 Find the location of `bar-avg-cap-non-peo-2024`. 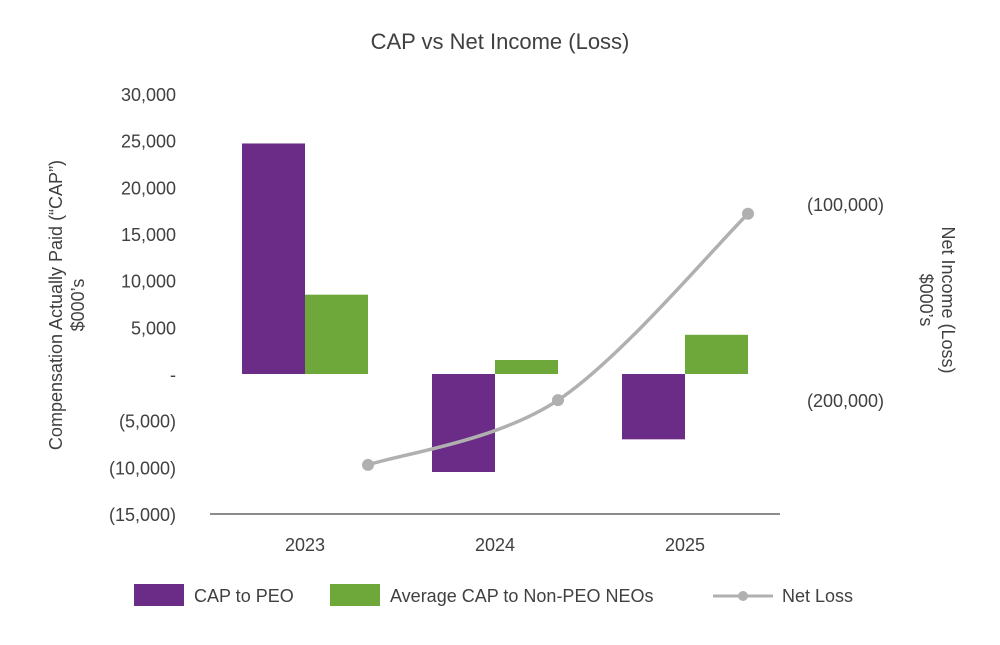

bar-avg-cap-non-peo-2024 is located at coordinates (526, 367).